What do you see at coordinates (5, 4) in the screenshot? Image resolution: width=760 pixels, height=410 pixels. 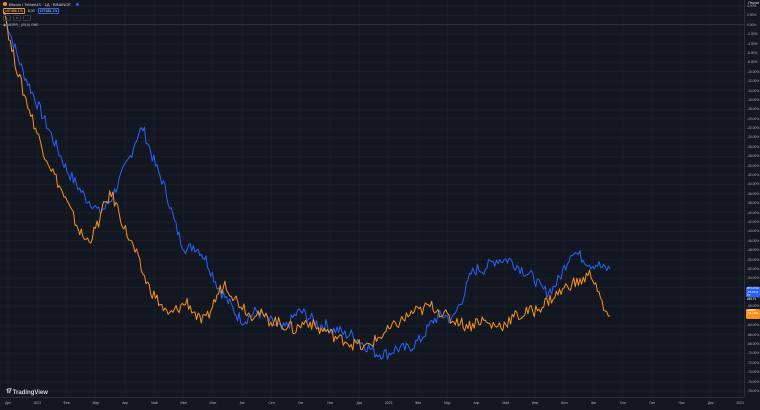 I see `bitcoin-logo-icon` at bounding box center [5, 4].